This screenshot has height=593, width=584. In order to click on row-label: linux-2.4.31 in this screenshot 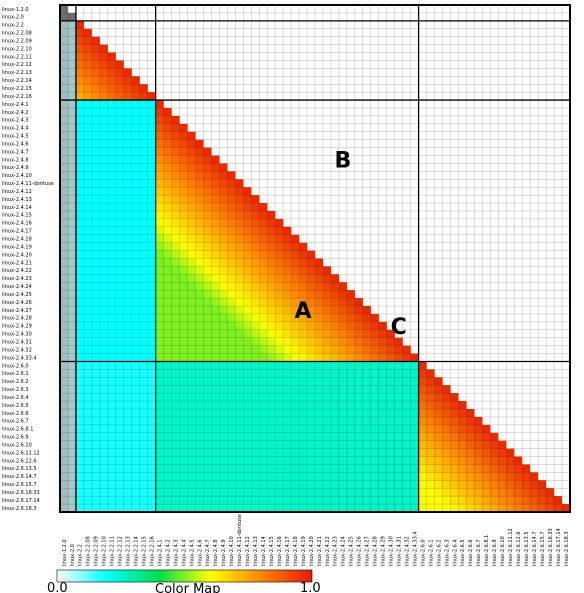, I will do `click(17, 342)`.